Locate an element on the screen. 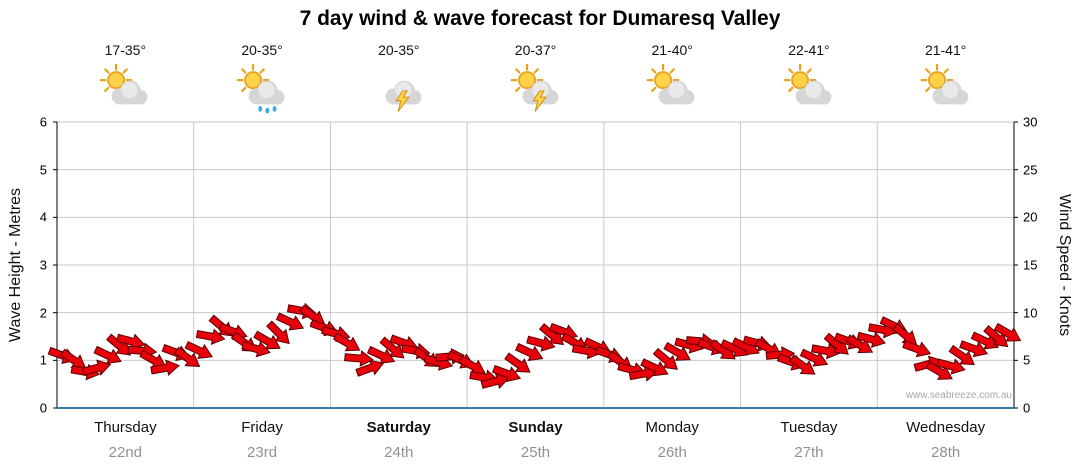  temperature-range: 21-40° is located at coordinates (672, 50).